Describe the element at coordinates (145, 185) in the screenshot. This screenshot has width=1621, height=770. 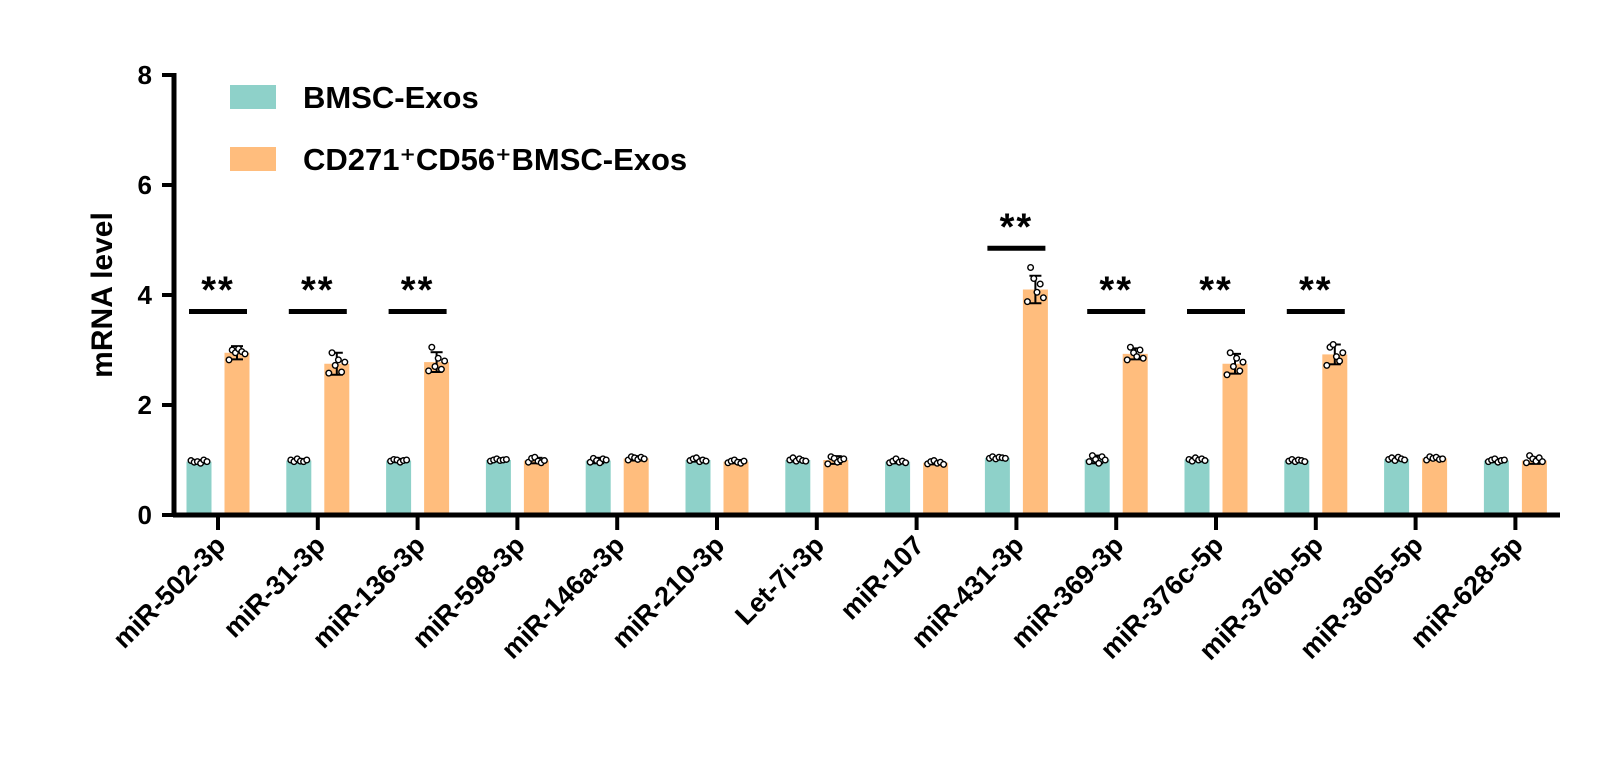
I see `y-tick-label: 6` at that location.